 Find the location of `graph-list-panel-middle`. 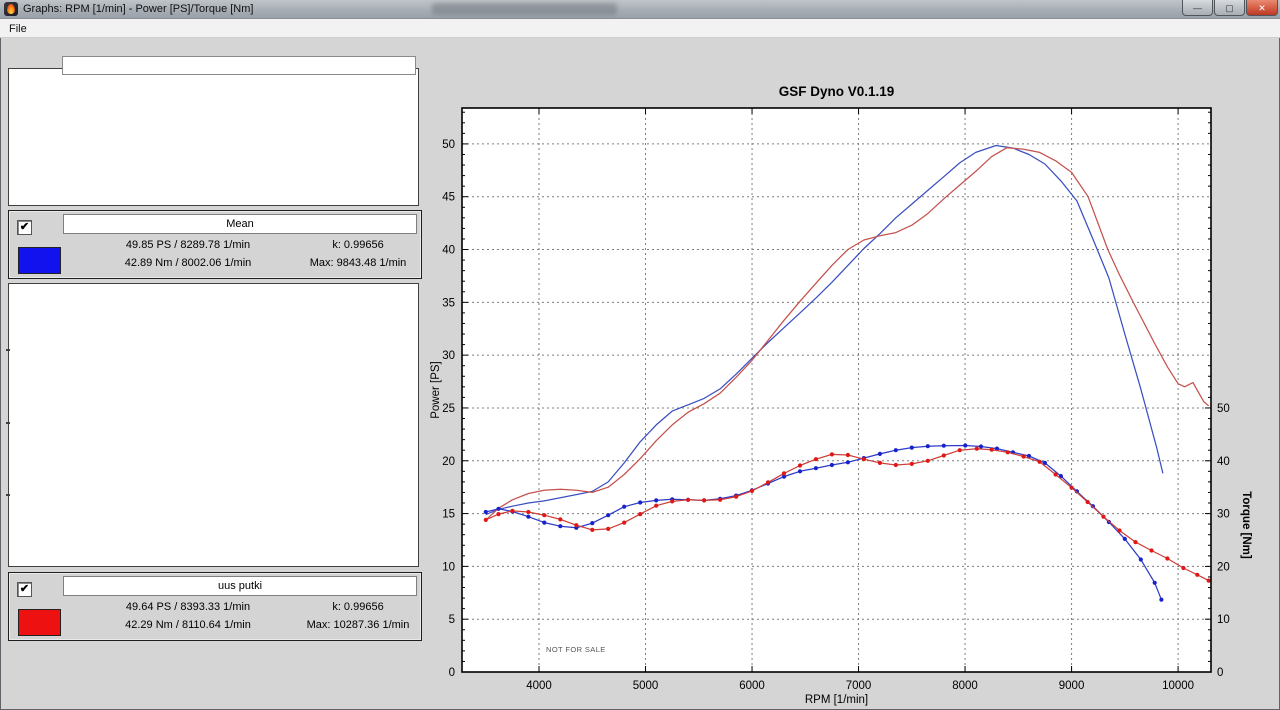

graph-list-panel-middle is located at coordinates (213, 425).